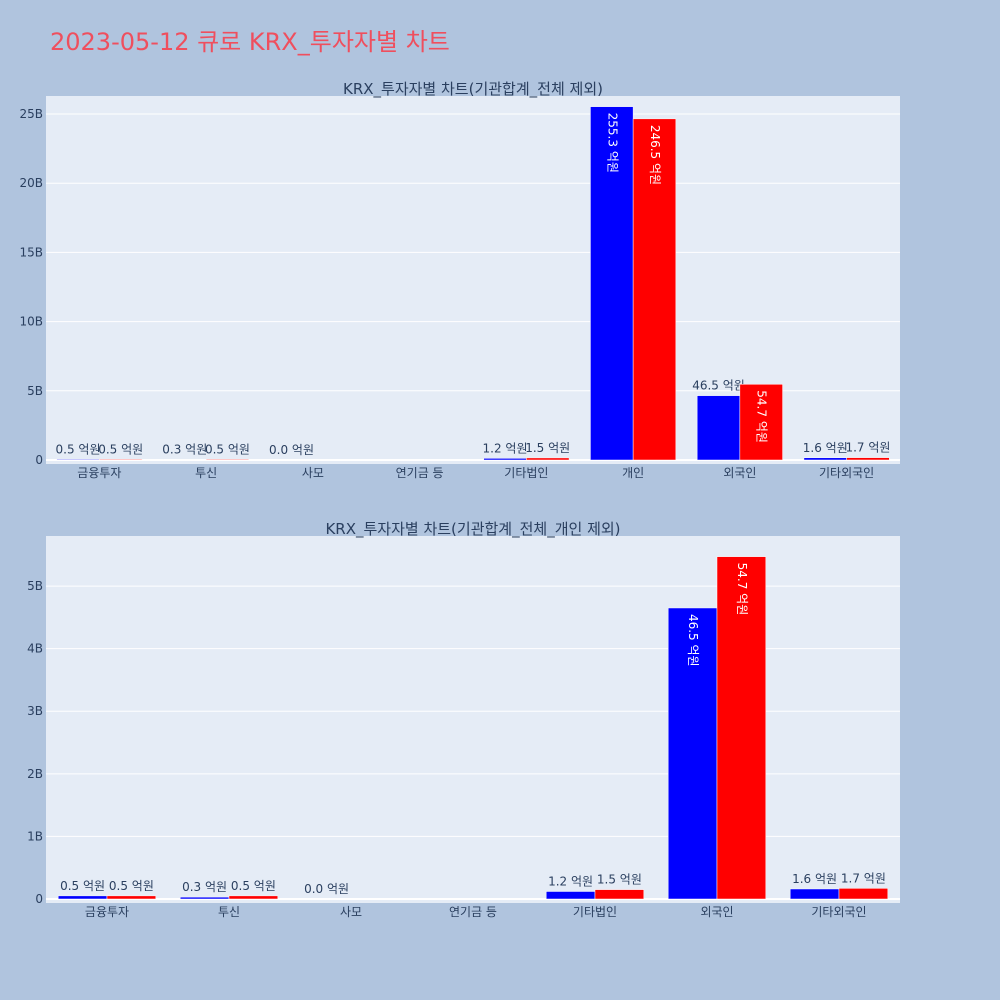 This screenshot has height=1000, width=1000. Describe the element at coordinates (633, 473) in the screenshot. I see `x-tick-label: 개인` at that location.